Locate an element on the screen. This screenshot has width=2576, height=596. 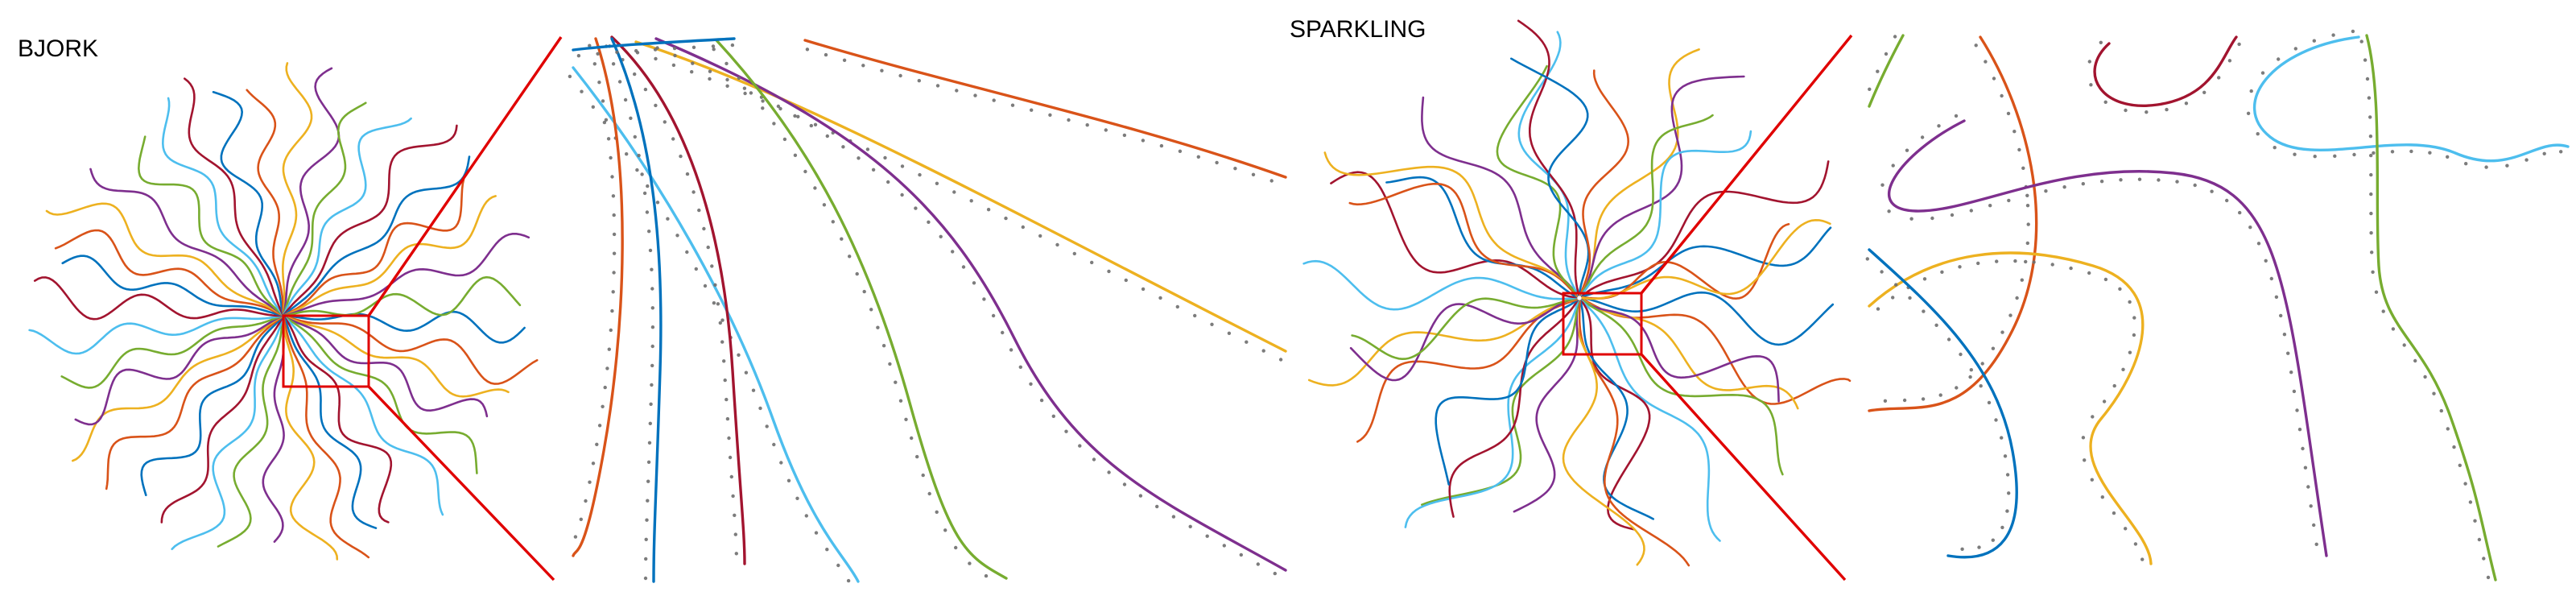
bjork-zoom-connector-top is located at coordinates (465, 176).